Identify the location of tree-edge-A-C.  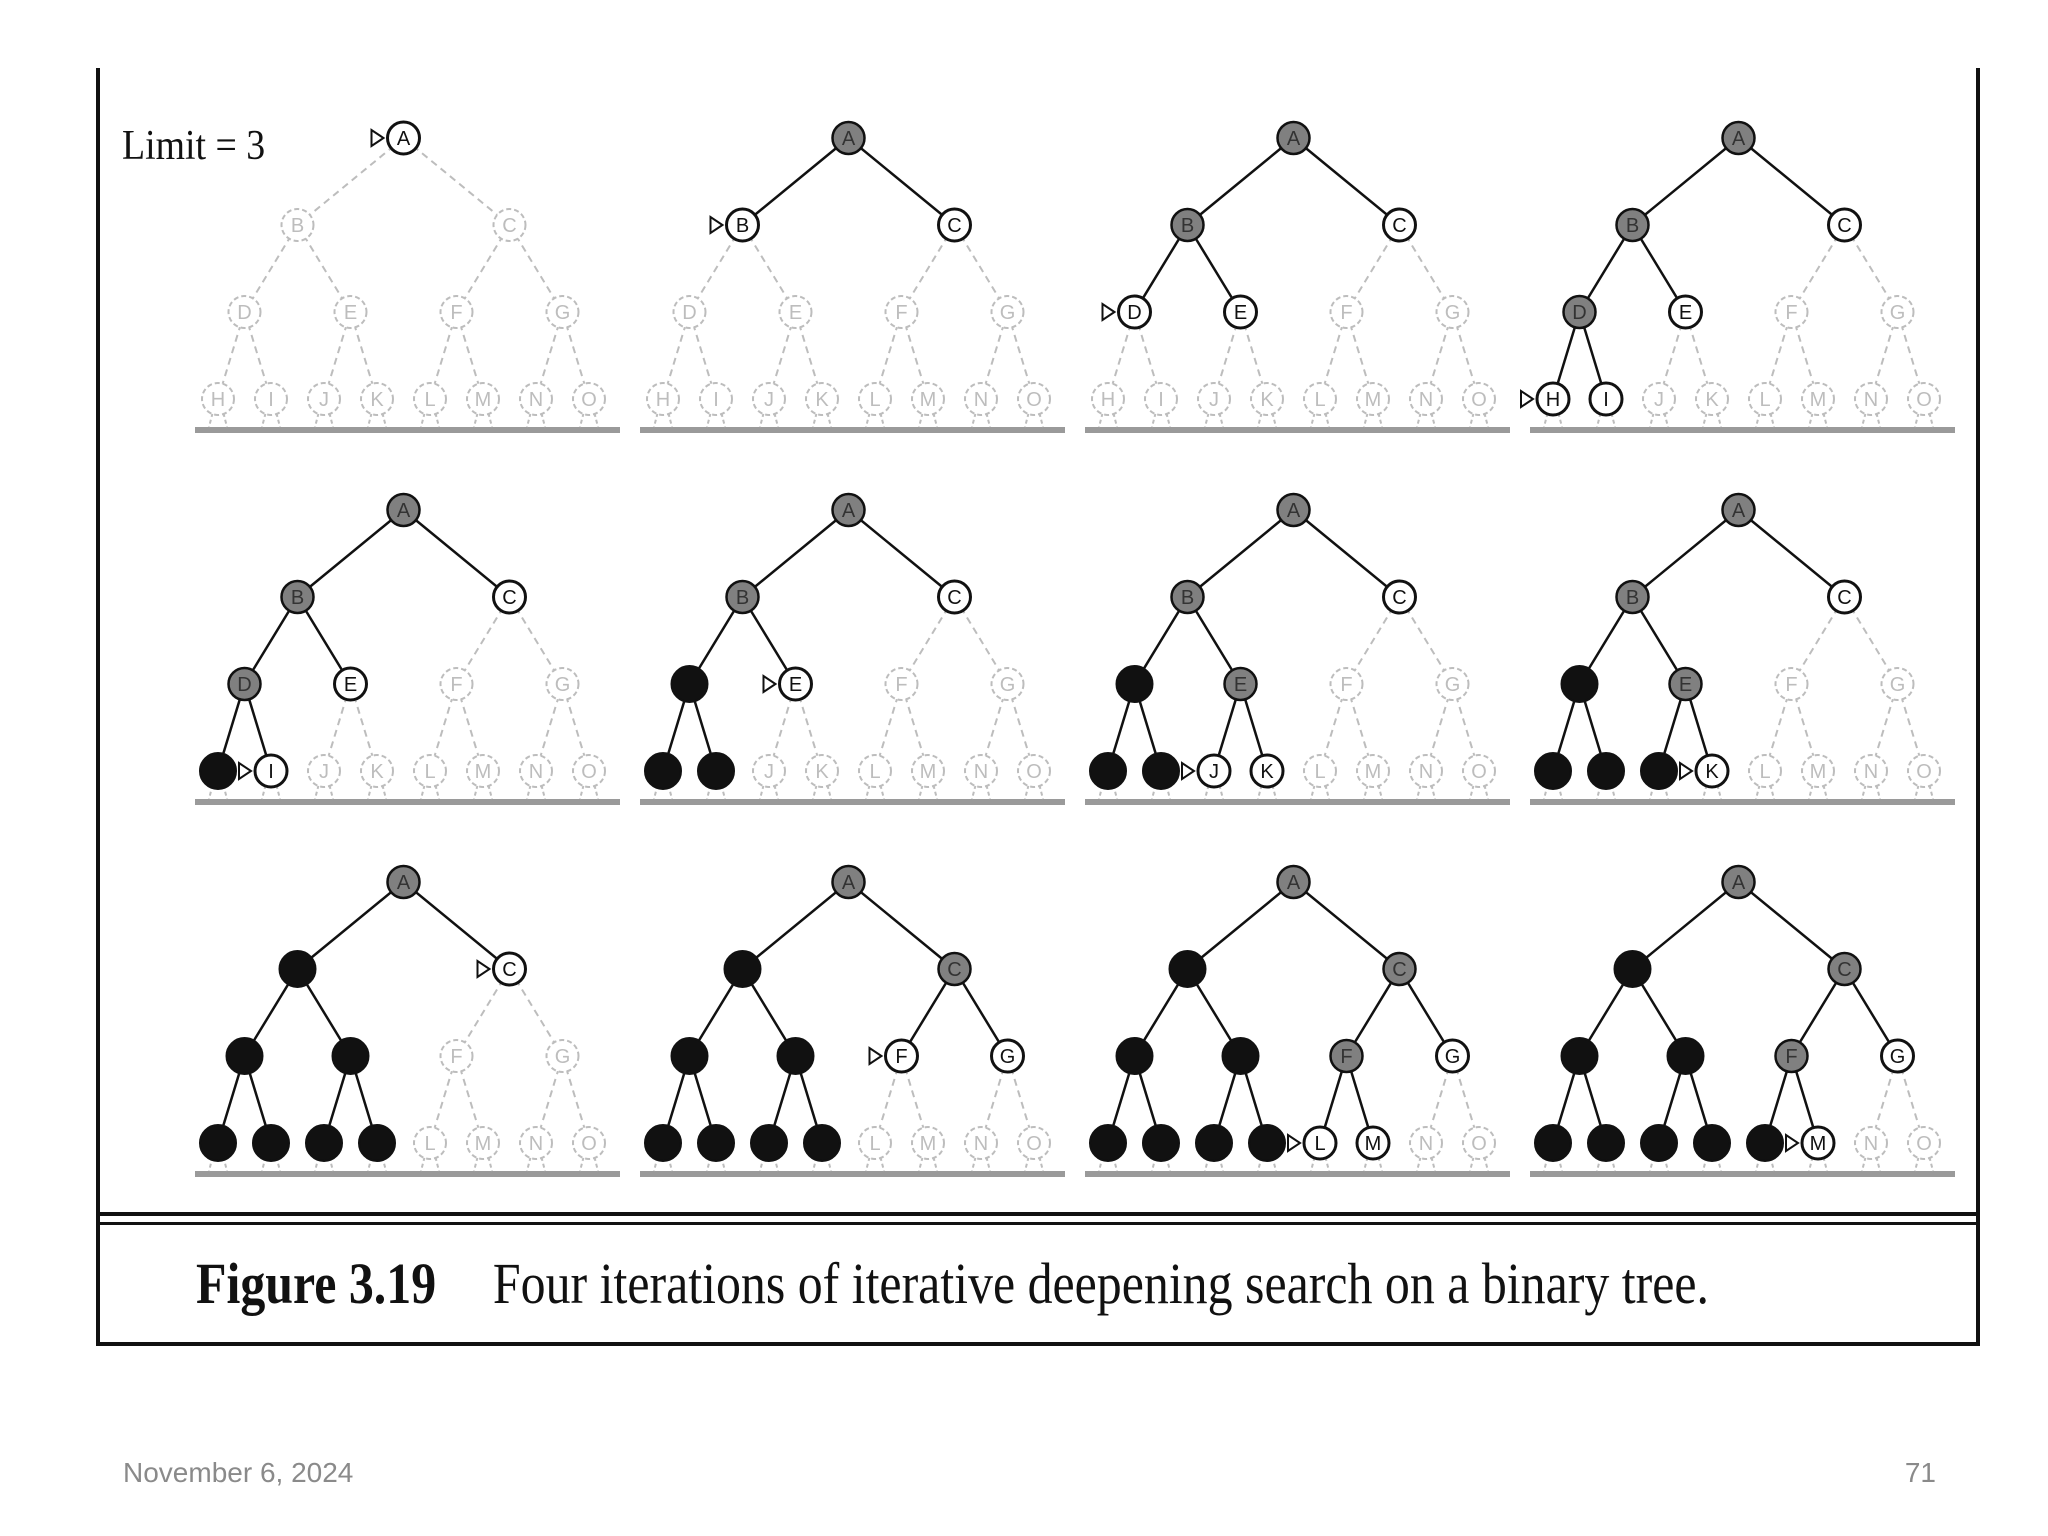
(1791, 181).